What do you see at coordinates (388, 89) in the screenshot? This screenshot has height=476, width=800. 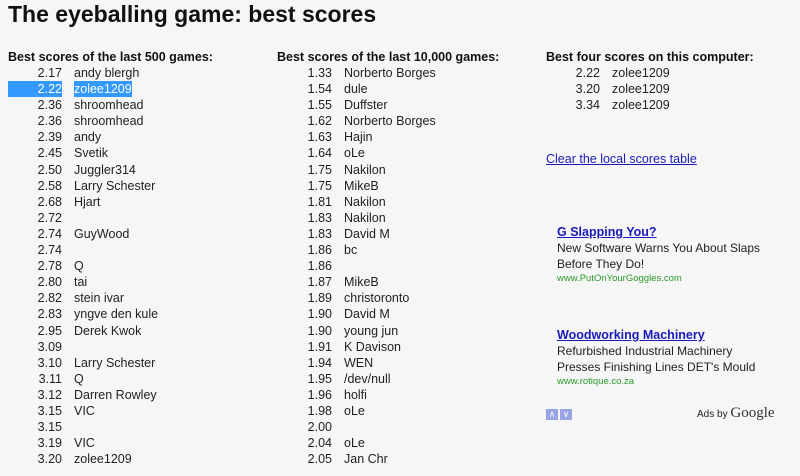 I see `score-row: 1.54 dule` at bounding box center [388, 89].